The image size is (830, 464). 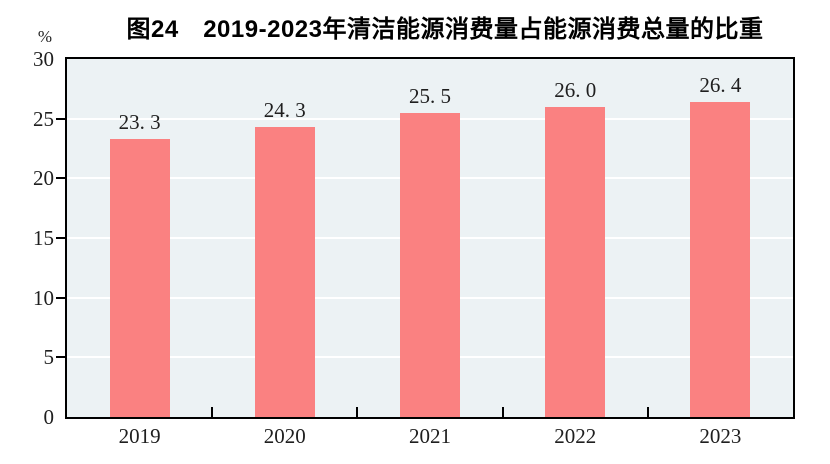 I want to click on y-axis-label-20: 20, so click(x=43, y=178).